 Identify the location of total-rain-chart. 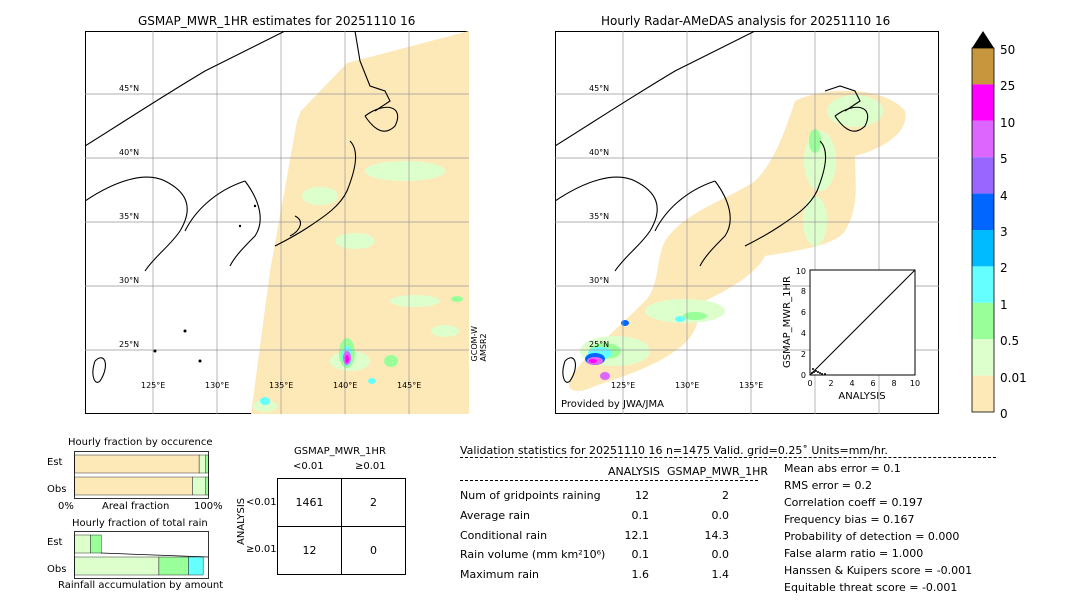
(141, 555).